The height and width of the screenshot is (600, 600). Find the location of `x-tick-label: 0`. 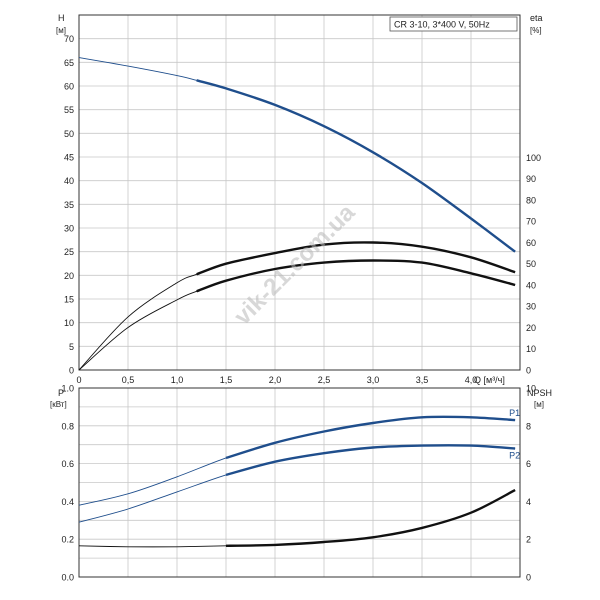

x-tick-label: 0 is located at coordinates (78, 380).